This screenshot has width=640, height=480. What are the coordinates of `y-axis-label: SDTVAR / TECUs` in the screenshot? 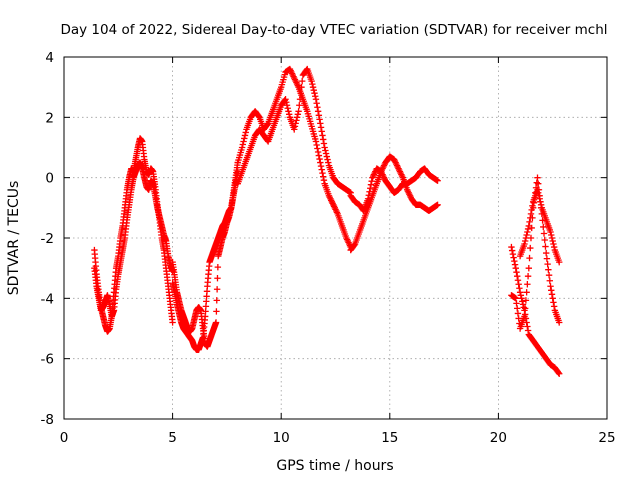 It's located at (14, 238).